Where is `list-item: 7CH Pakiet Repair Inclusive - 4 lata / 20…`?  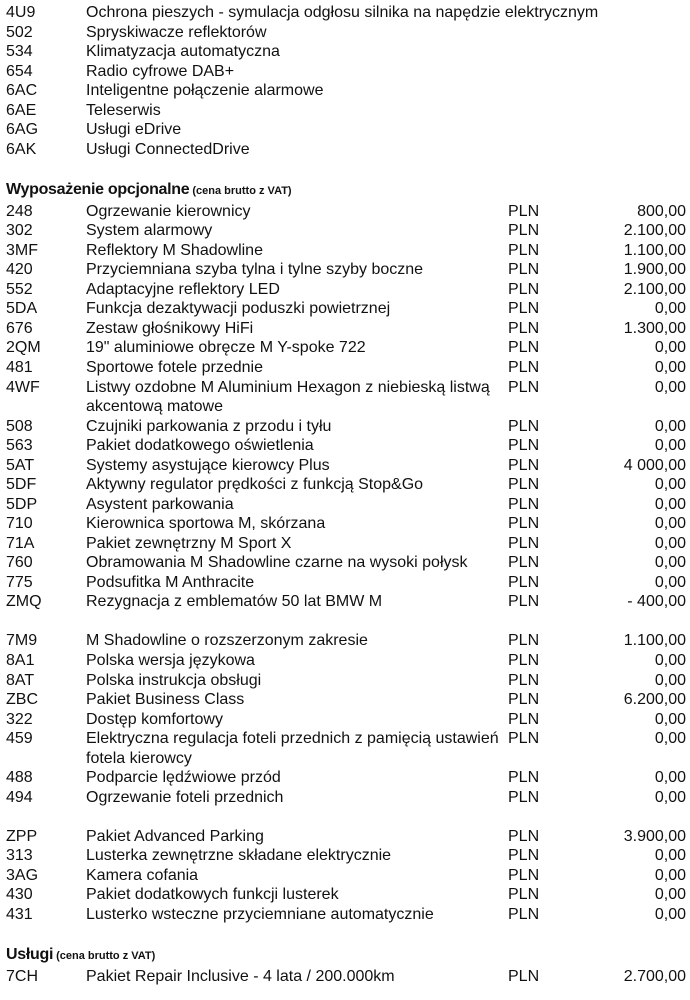
list-item: 7CH Pakiet Repair Inclusive - 4 lata / 20… is located at coordinates (345, 977).